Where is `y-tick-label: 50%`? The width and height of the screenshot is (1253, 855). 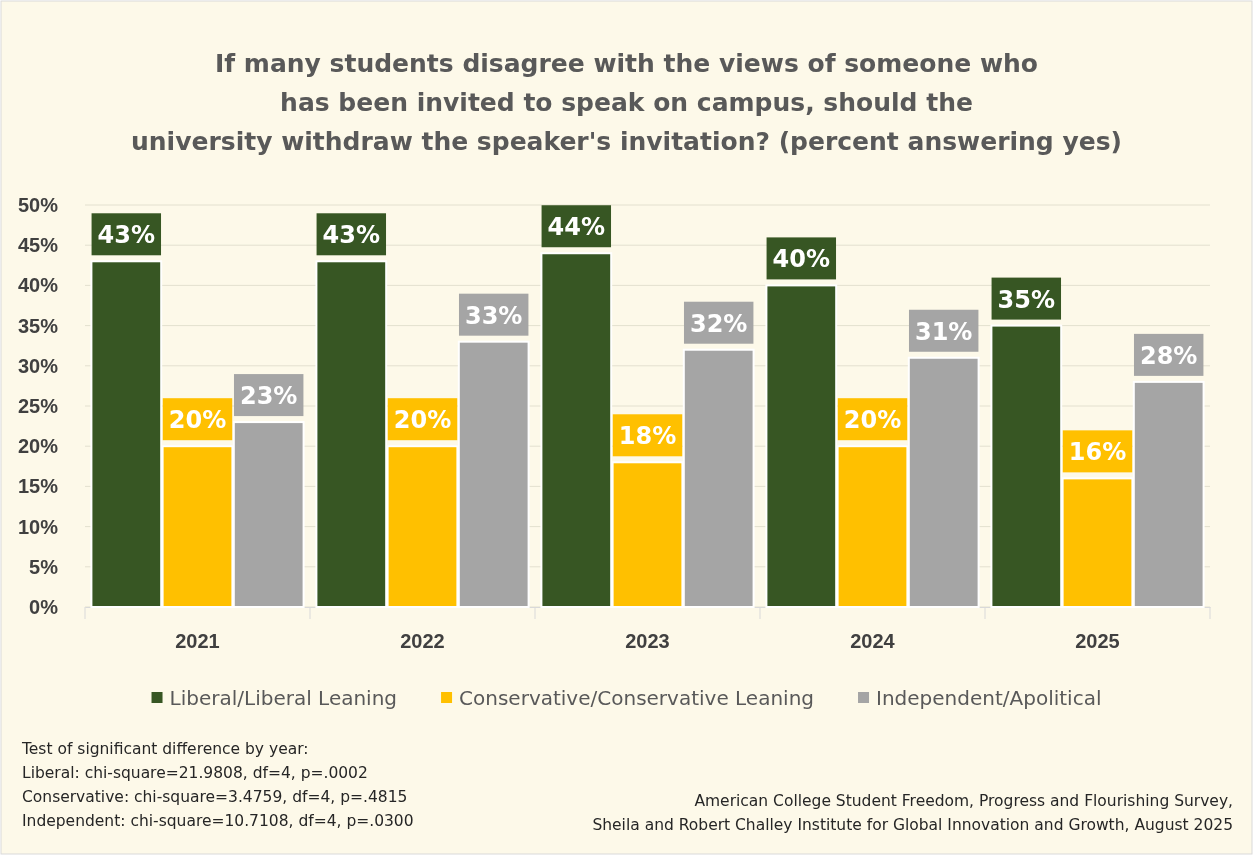
y-tick-label: 50% is located at coordinates (38, 204).